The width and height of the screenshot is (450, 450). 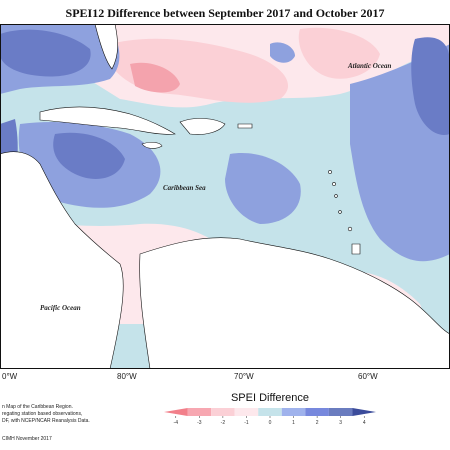 What do you see at coordinates (430, 86) in the screenshot?
I see `dark-blue-zone-atlantic` at bounding box center [430, 86].